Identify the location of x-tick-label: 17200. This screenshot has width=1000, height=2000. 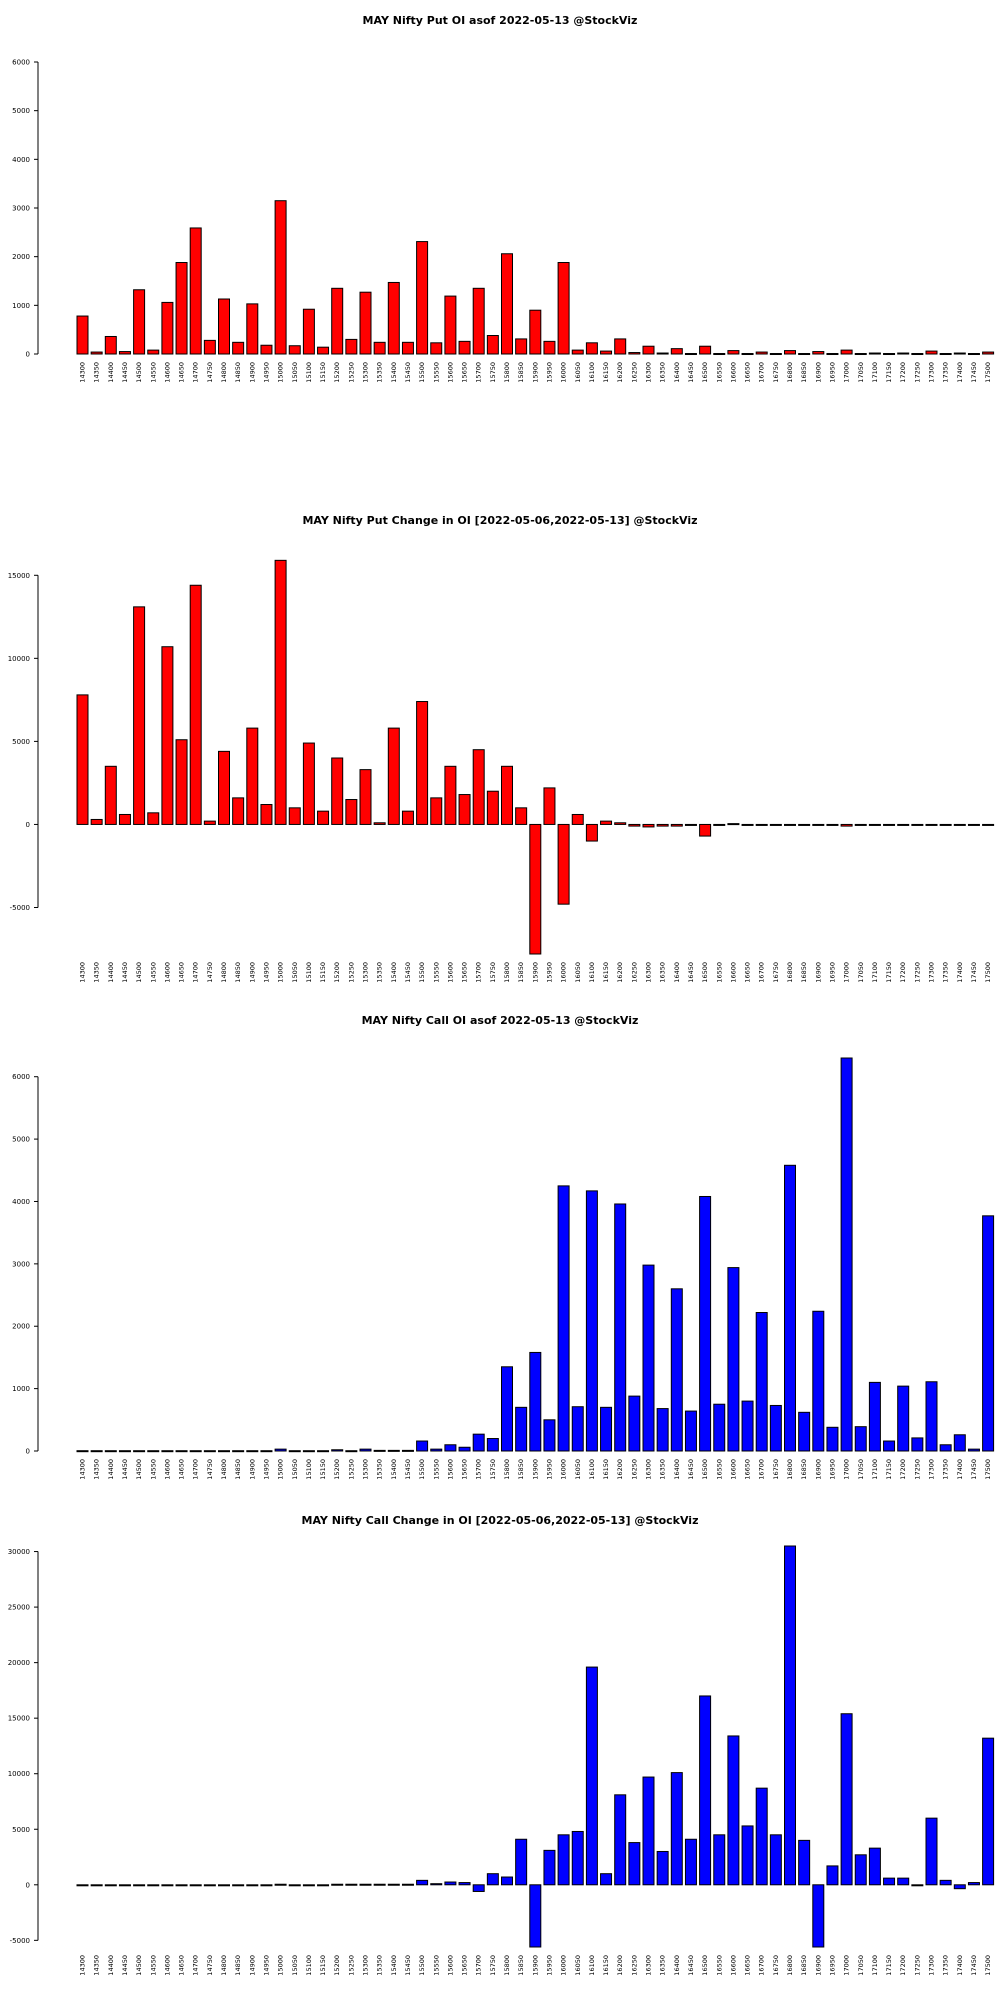
(903, 972).